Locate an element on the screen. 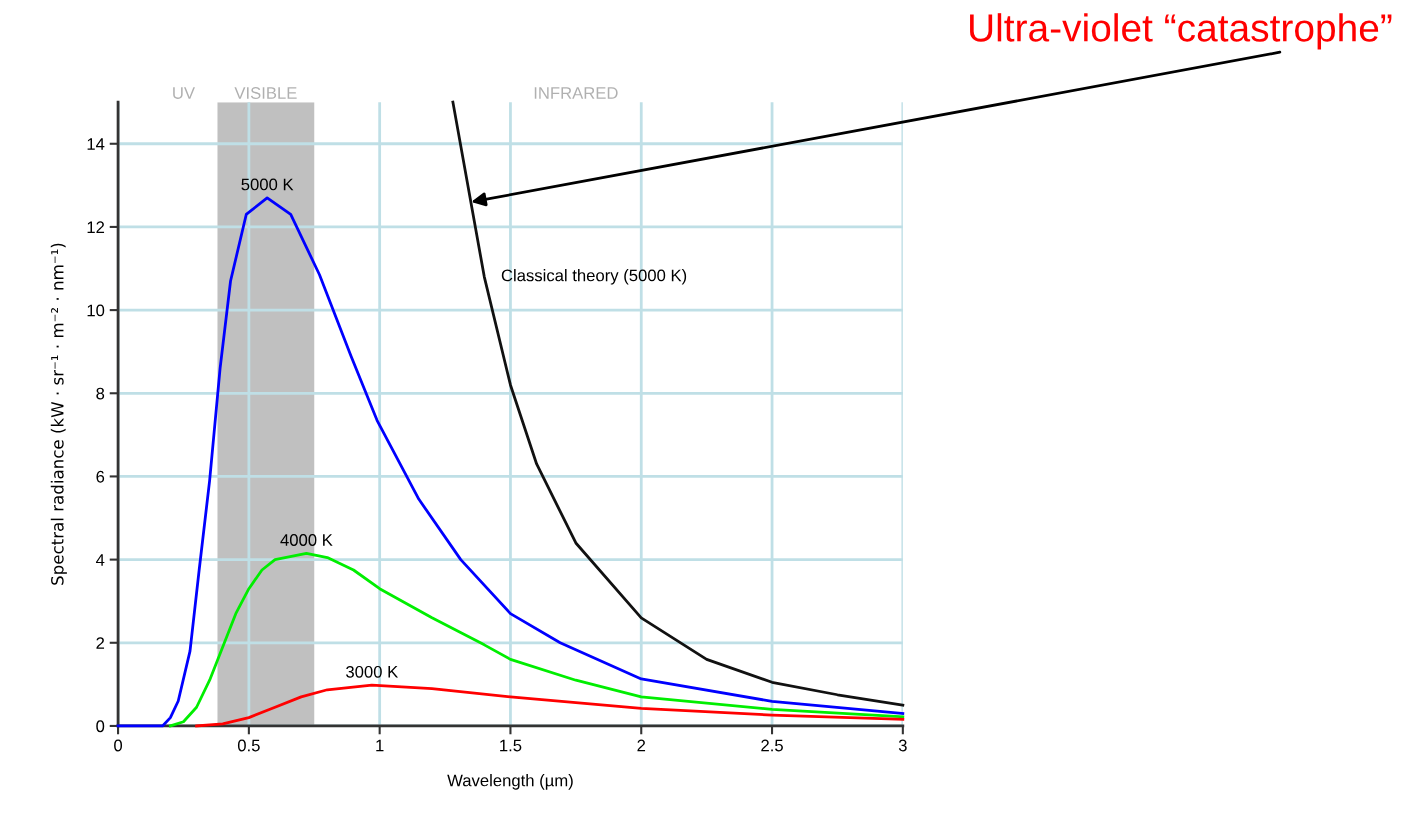 This screenshot has width=1414, height=824. y-tick-label: 0 is located at coordinates (100, 726).